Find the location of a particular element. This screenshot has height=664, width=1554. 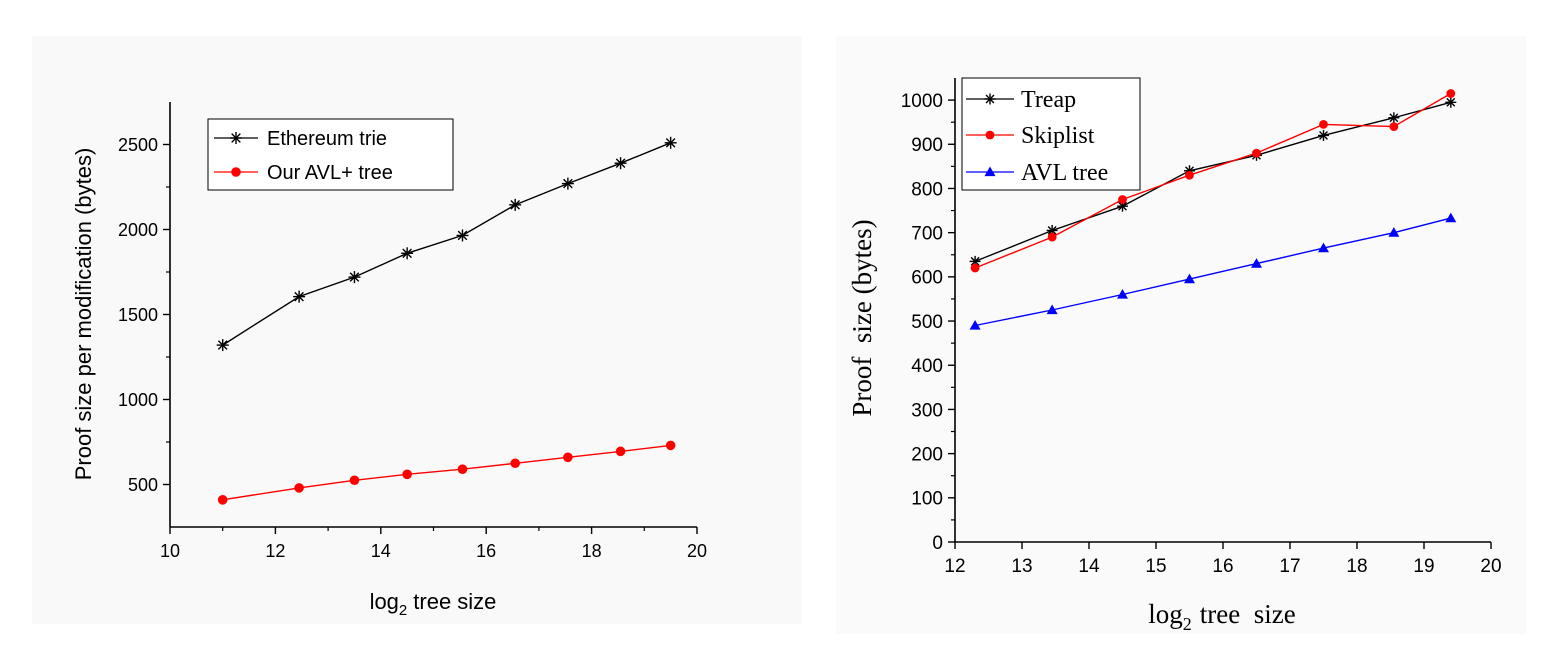

series-line-avl-tree is located at coordinates (1212, 272).